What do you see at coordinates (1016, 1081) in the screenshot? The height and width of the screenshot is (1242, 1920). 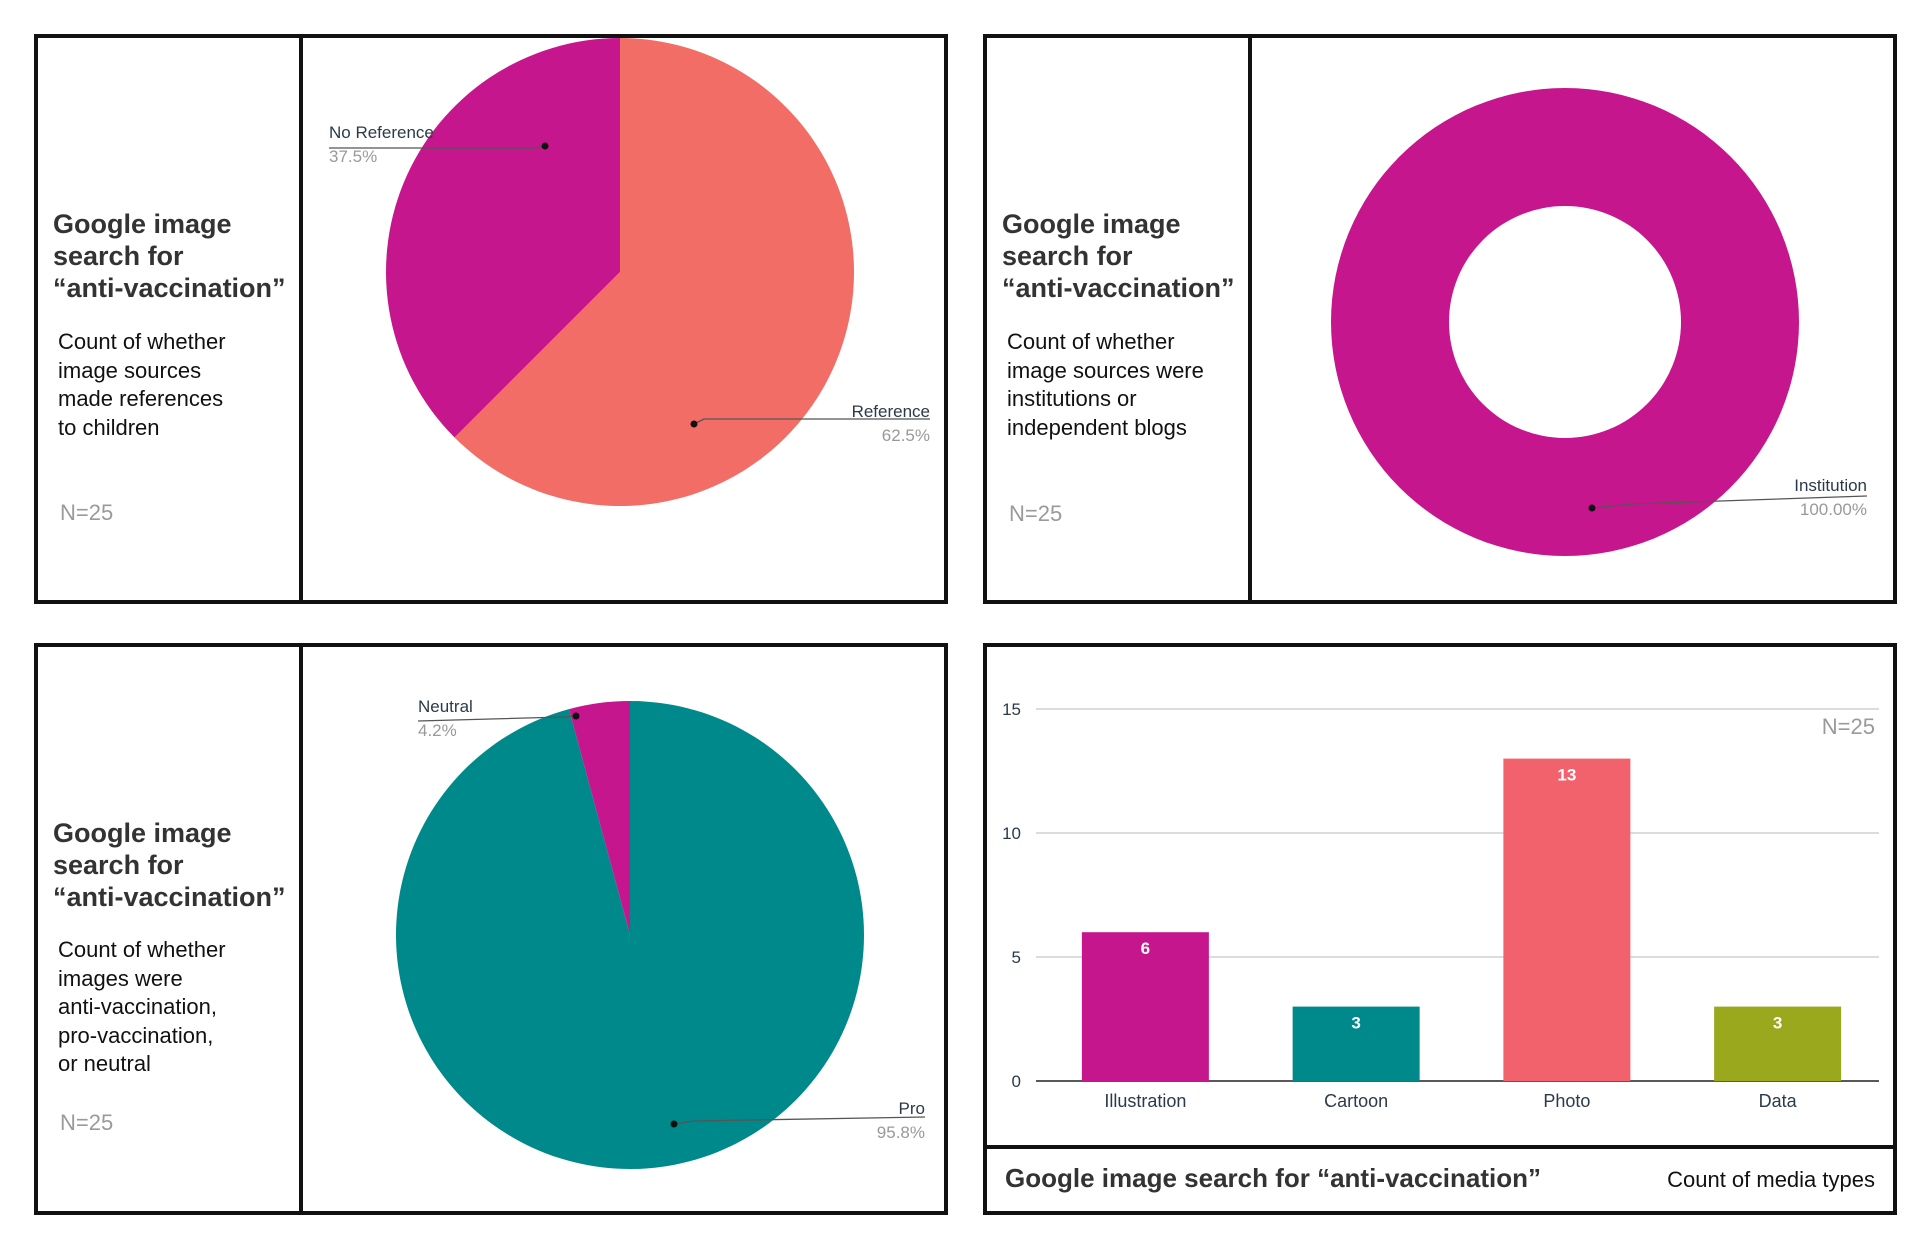 I see `y-tick-label-0: 0` at bounding box center [1016, 1081].